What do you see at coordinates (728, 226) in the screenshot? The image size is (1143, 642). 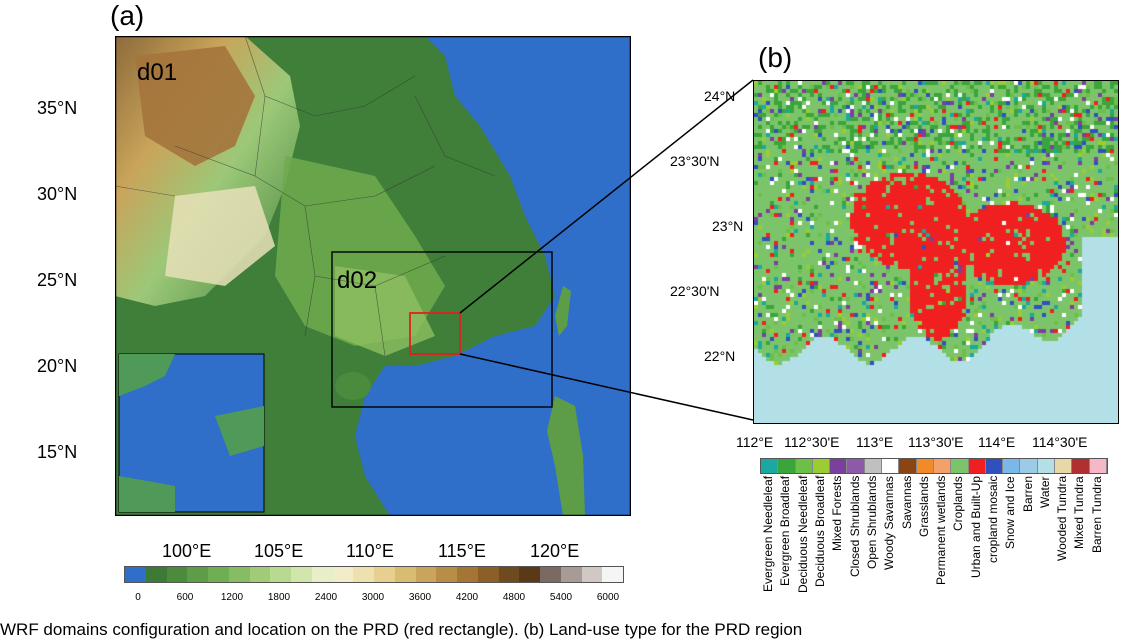 I see `lat-tick-b: 23°N` at bounding box center [728, 226].